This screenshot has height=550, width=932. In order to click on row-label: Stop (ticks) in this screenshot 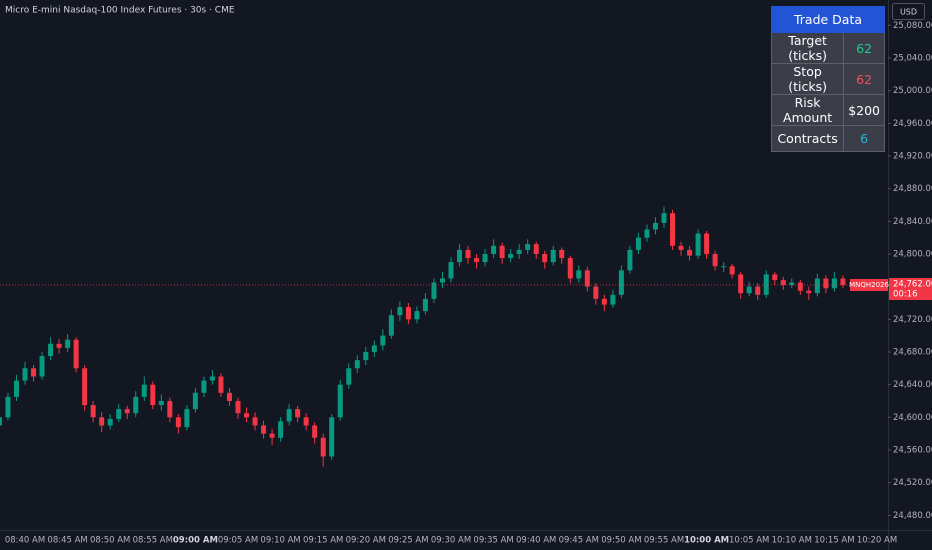, I will do `click(807, 79)`.